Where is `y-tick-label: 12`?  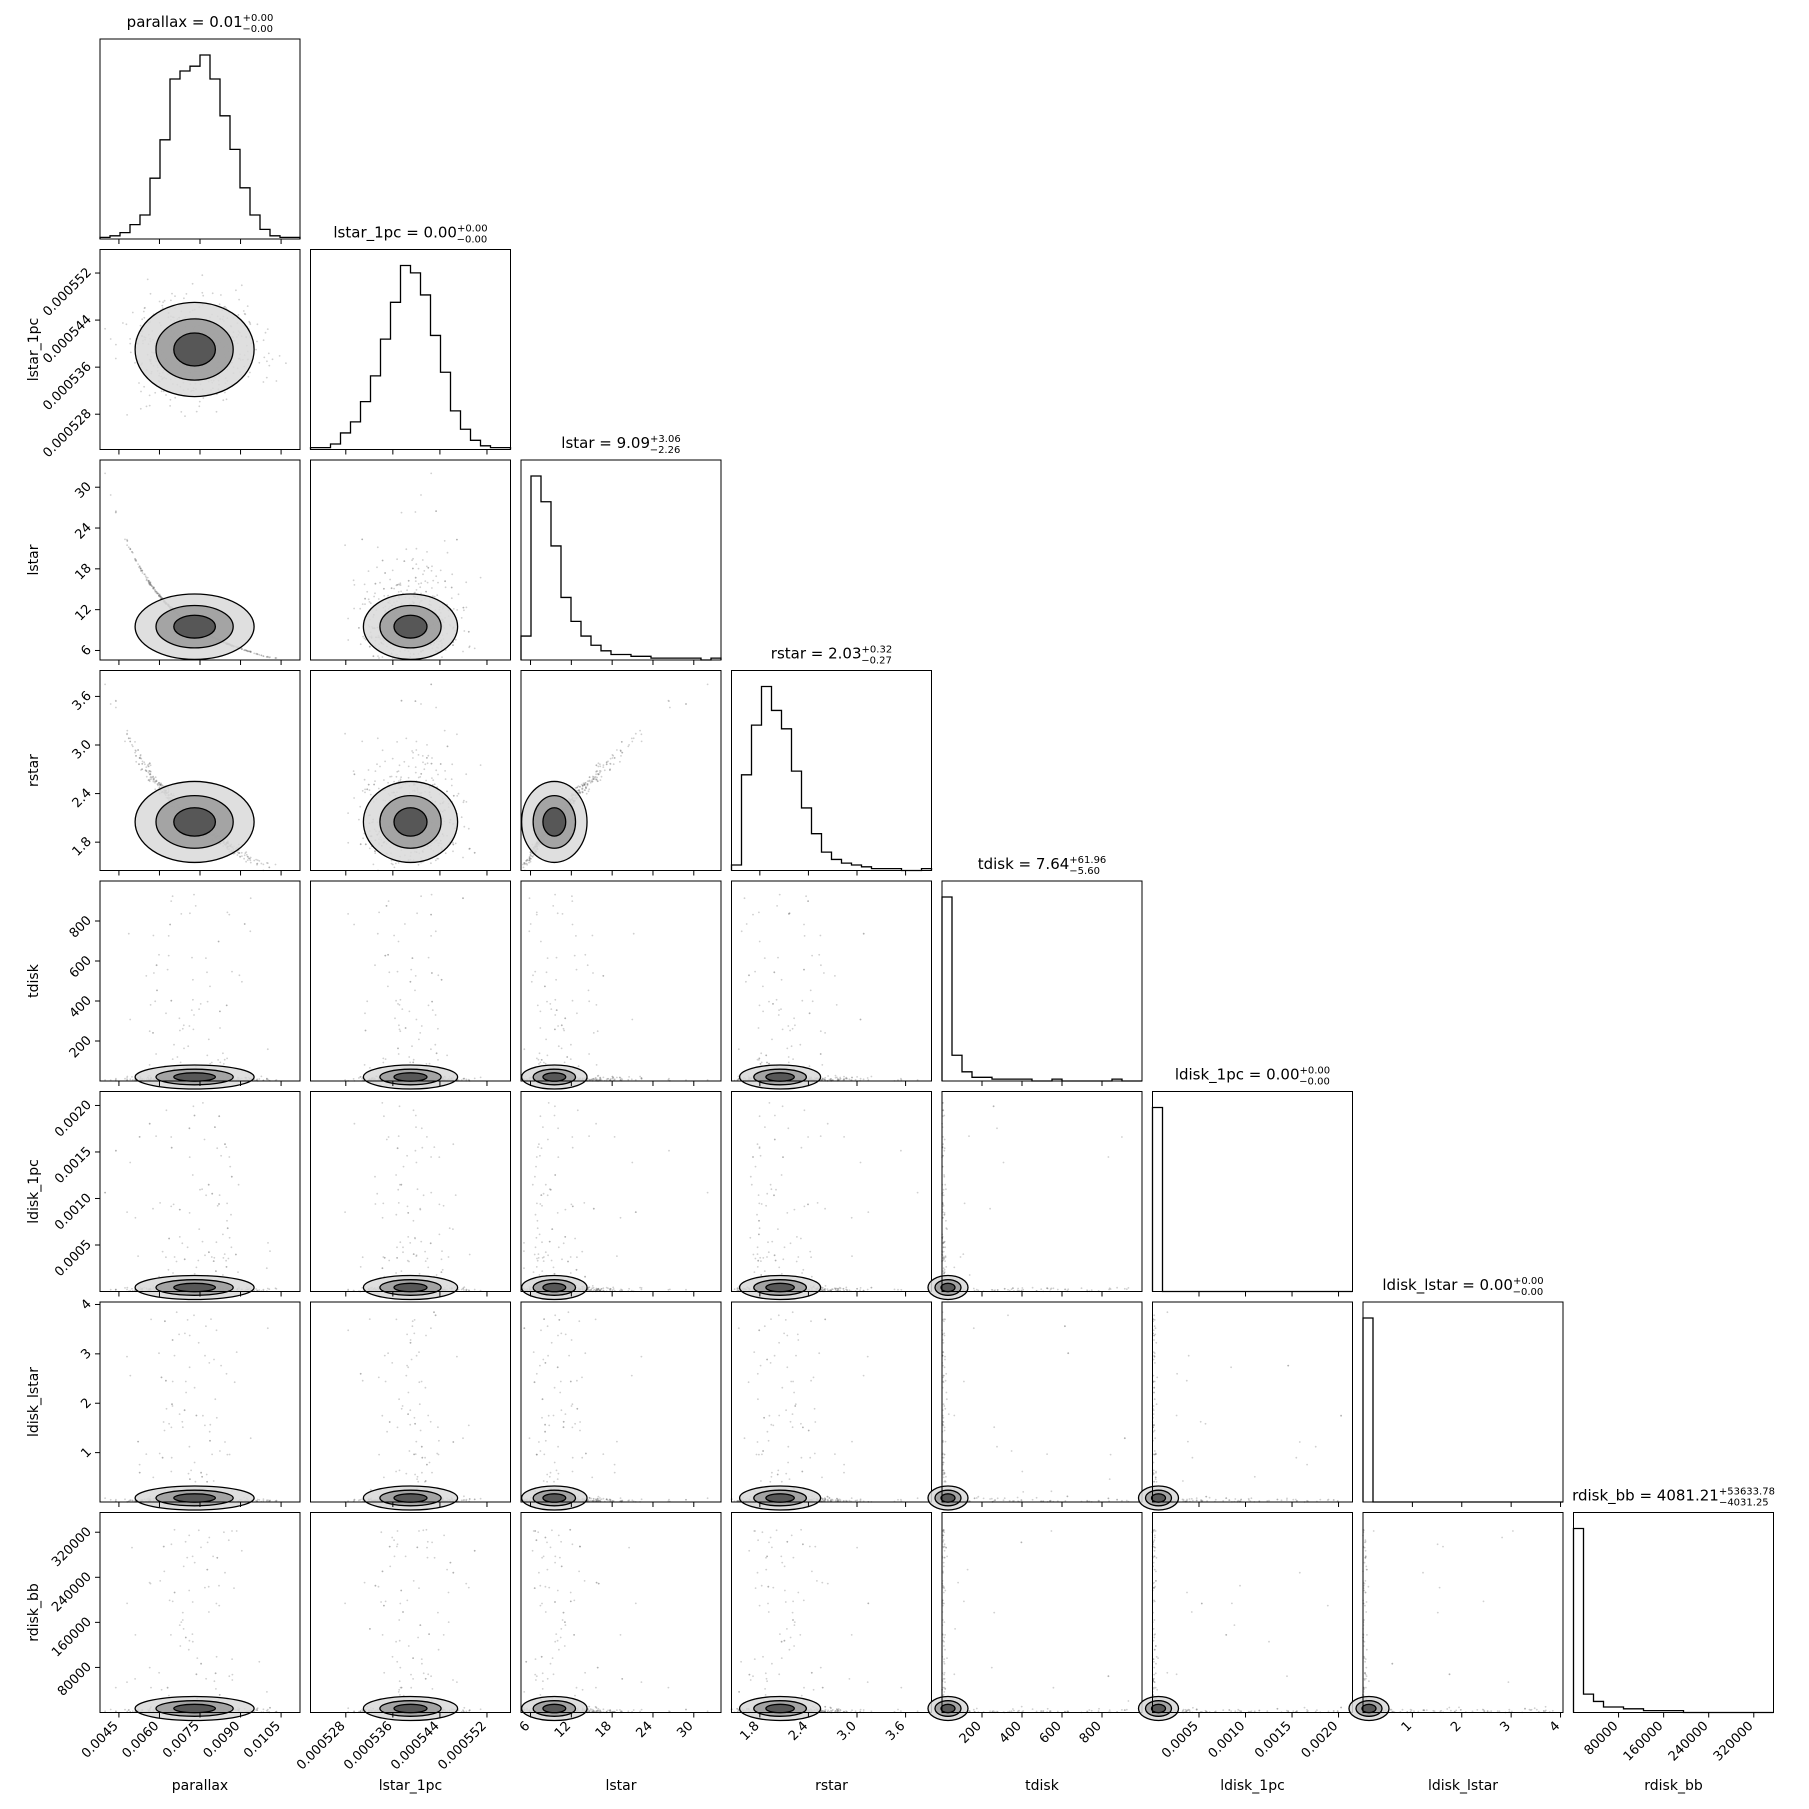 y-tick-label: 12 is located at coordinates (84, 613).